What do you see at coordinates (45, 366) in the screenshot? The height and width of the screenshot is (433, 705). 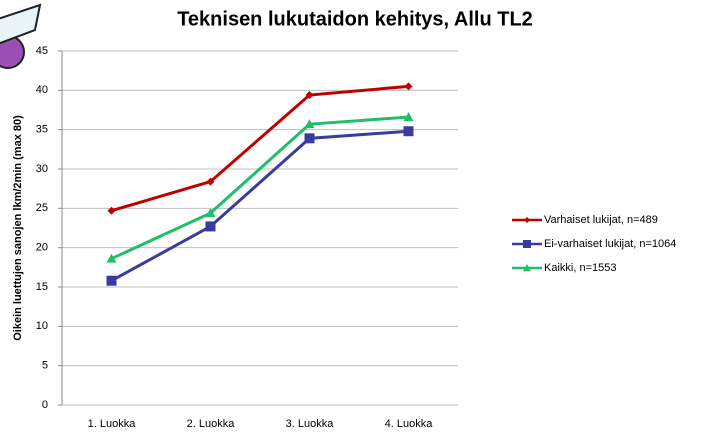 I see `y-tick-label: 5` at bounding box center [45, 366].